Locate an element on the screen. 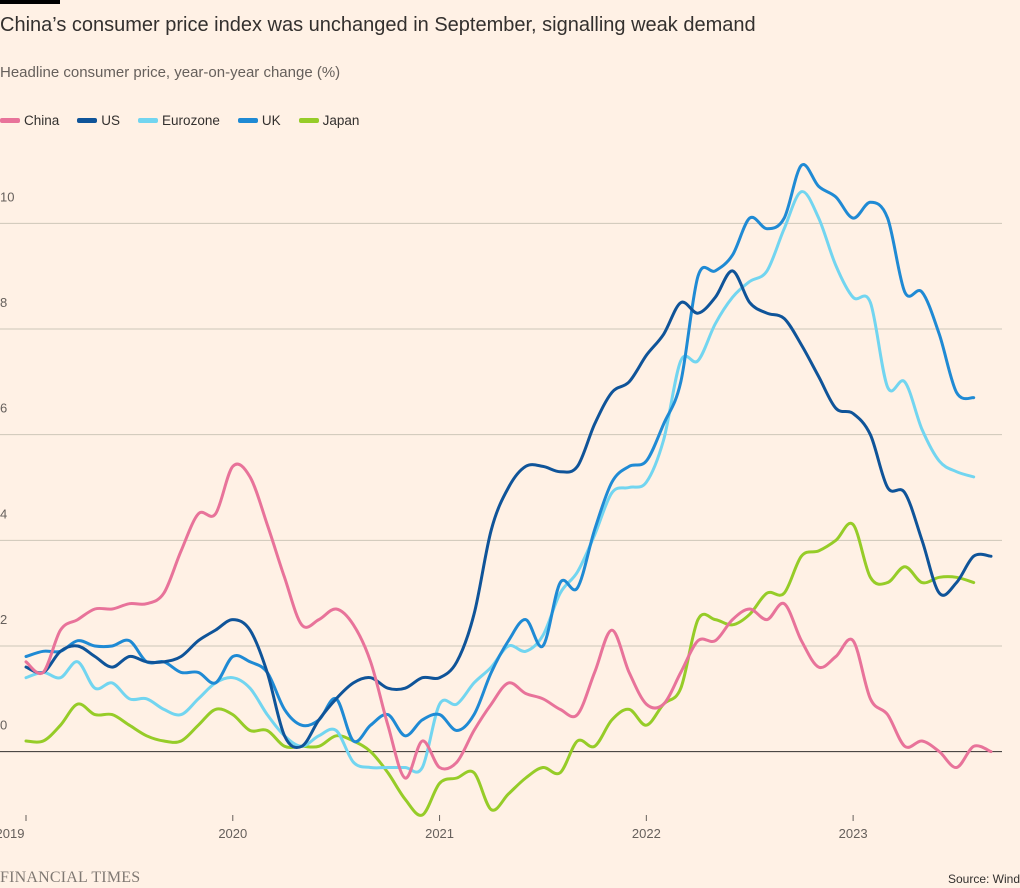 The image size is (1020, 888). y-tick-label-10: 10 is located at coordinates (7, 196).